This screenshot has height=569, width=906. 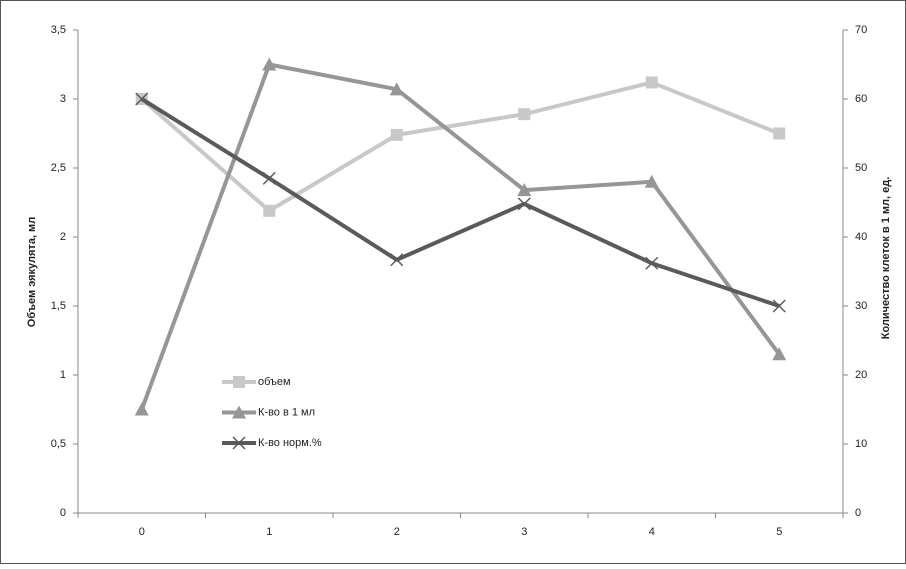 What do you see at coordinates (886, 258) in the screenshot?
I see `y2-axis-label: Количество клеток в 1 мл, ед.` at bounding box center [886, 258].